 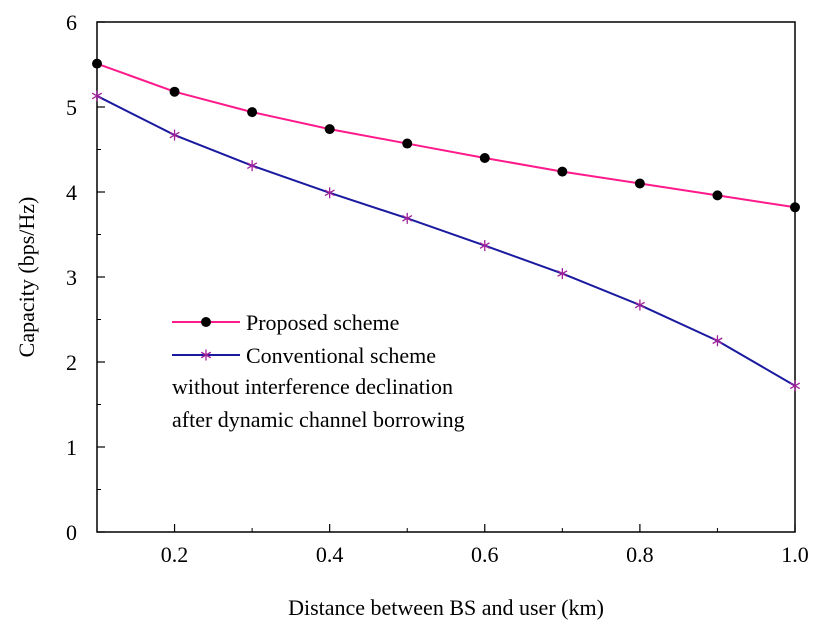 I want to click on x-tick-label: 0.2, so click(x=175, y=554).